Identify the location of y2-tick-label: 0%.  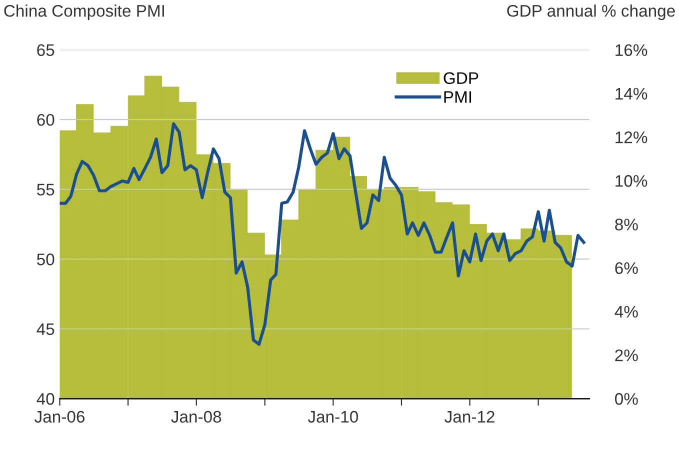
(626, 399).